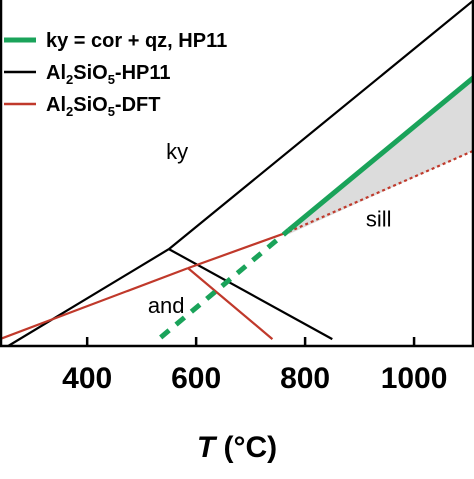  I want to click on x-tick-label-1000: 1000, so click(414, 378).